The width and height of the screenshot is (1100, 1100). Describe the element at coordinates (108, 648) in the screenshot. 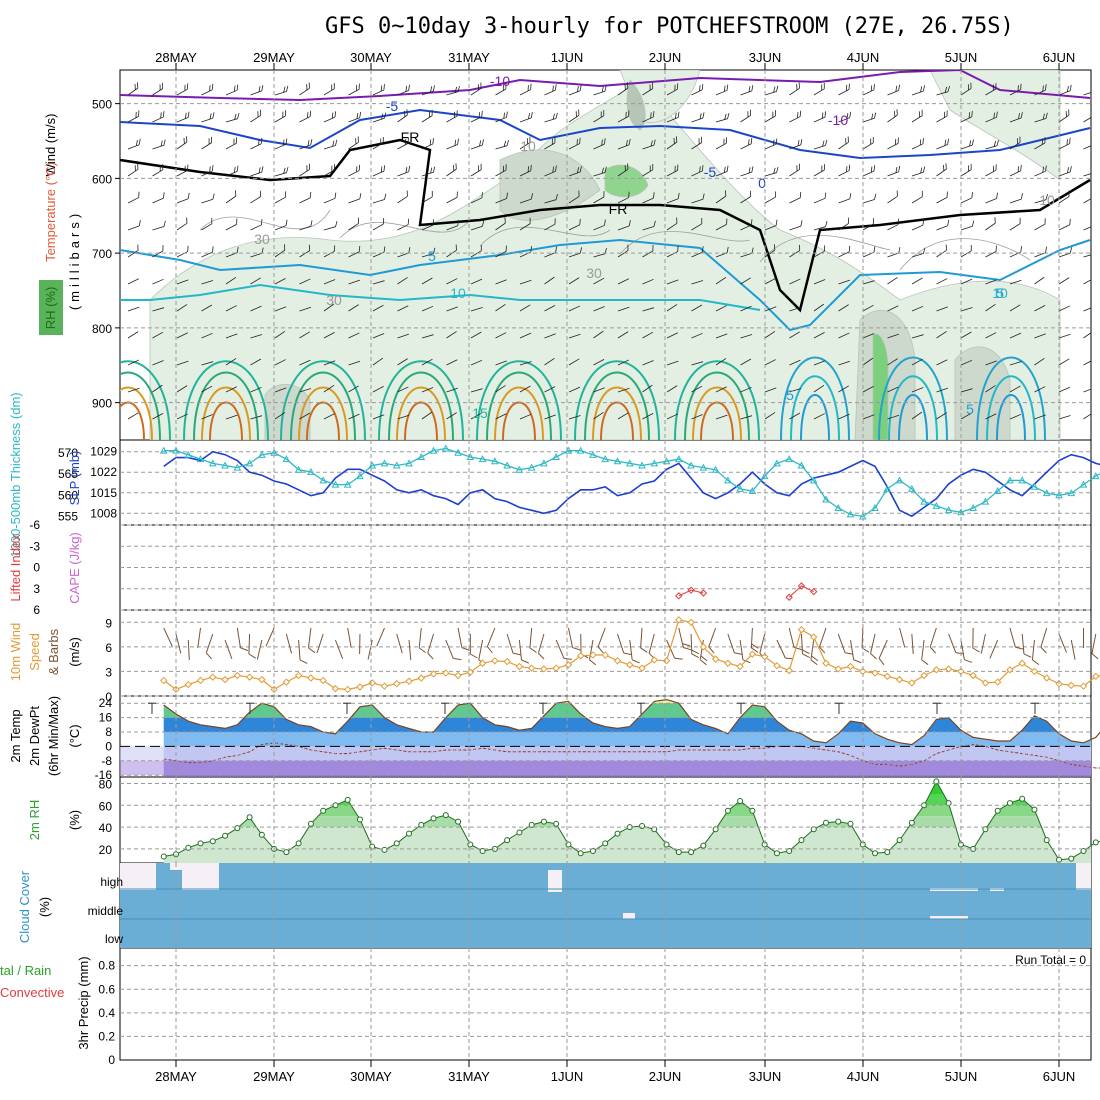

I see `wind-tick-label: 6` at that location.